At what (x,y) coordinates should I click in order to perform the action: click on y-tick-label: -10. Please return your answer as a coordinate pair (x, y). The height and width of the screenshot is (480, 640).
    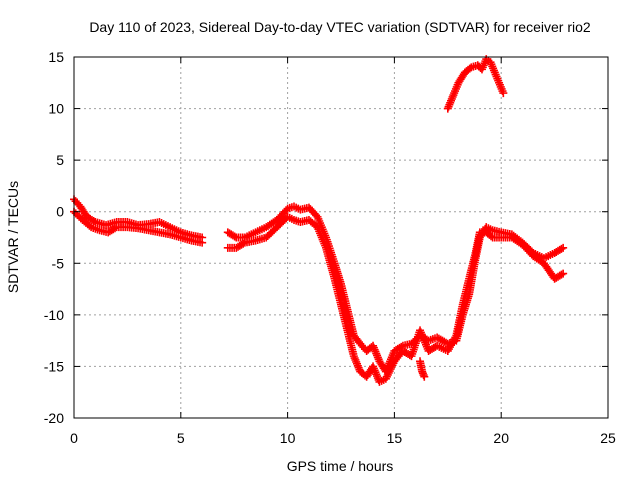
    Looking at the image, I should click on (54, 315).